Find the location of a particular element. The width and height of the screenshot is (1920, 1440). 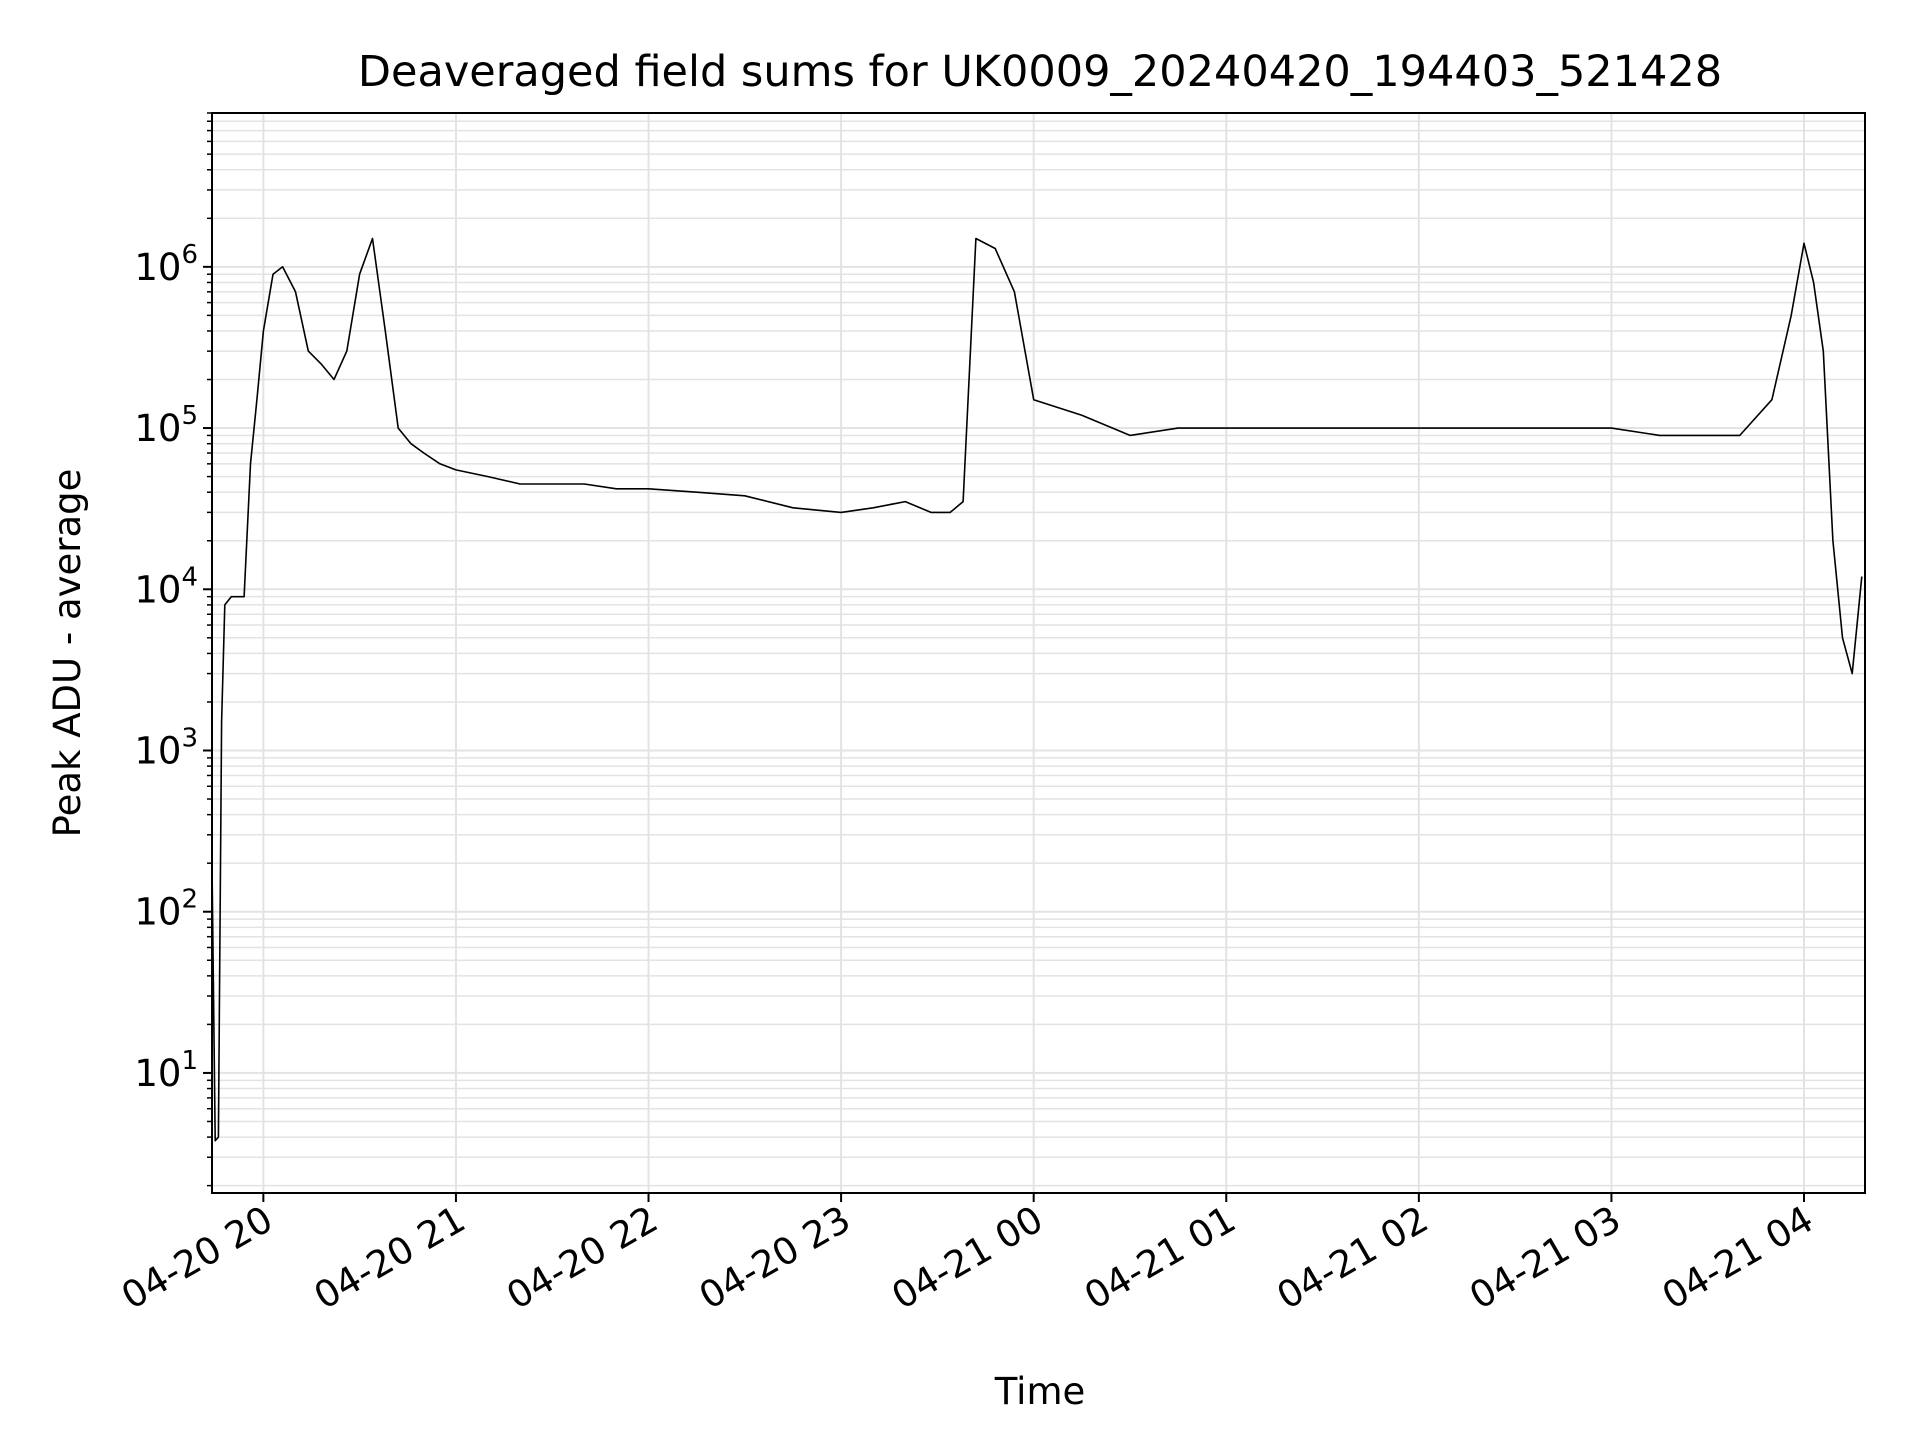

y-tick-label: 10⁴ is located at coordinates (166, 586).